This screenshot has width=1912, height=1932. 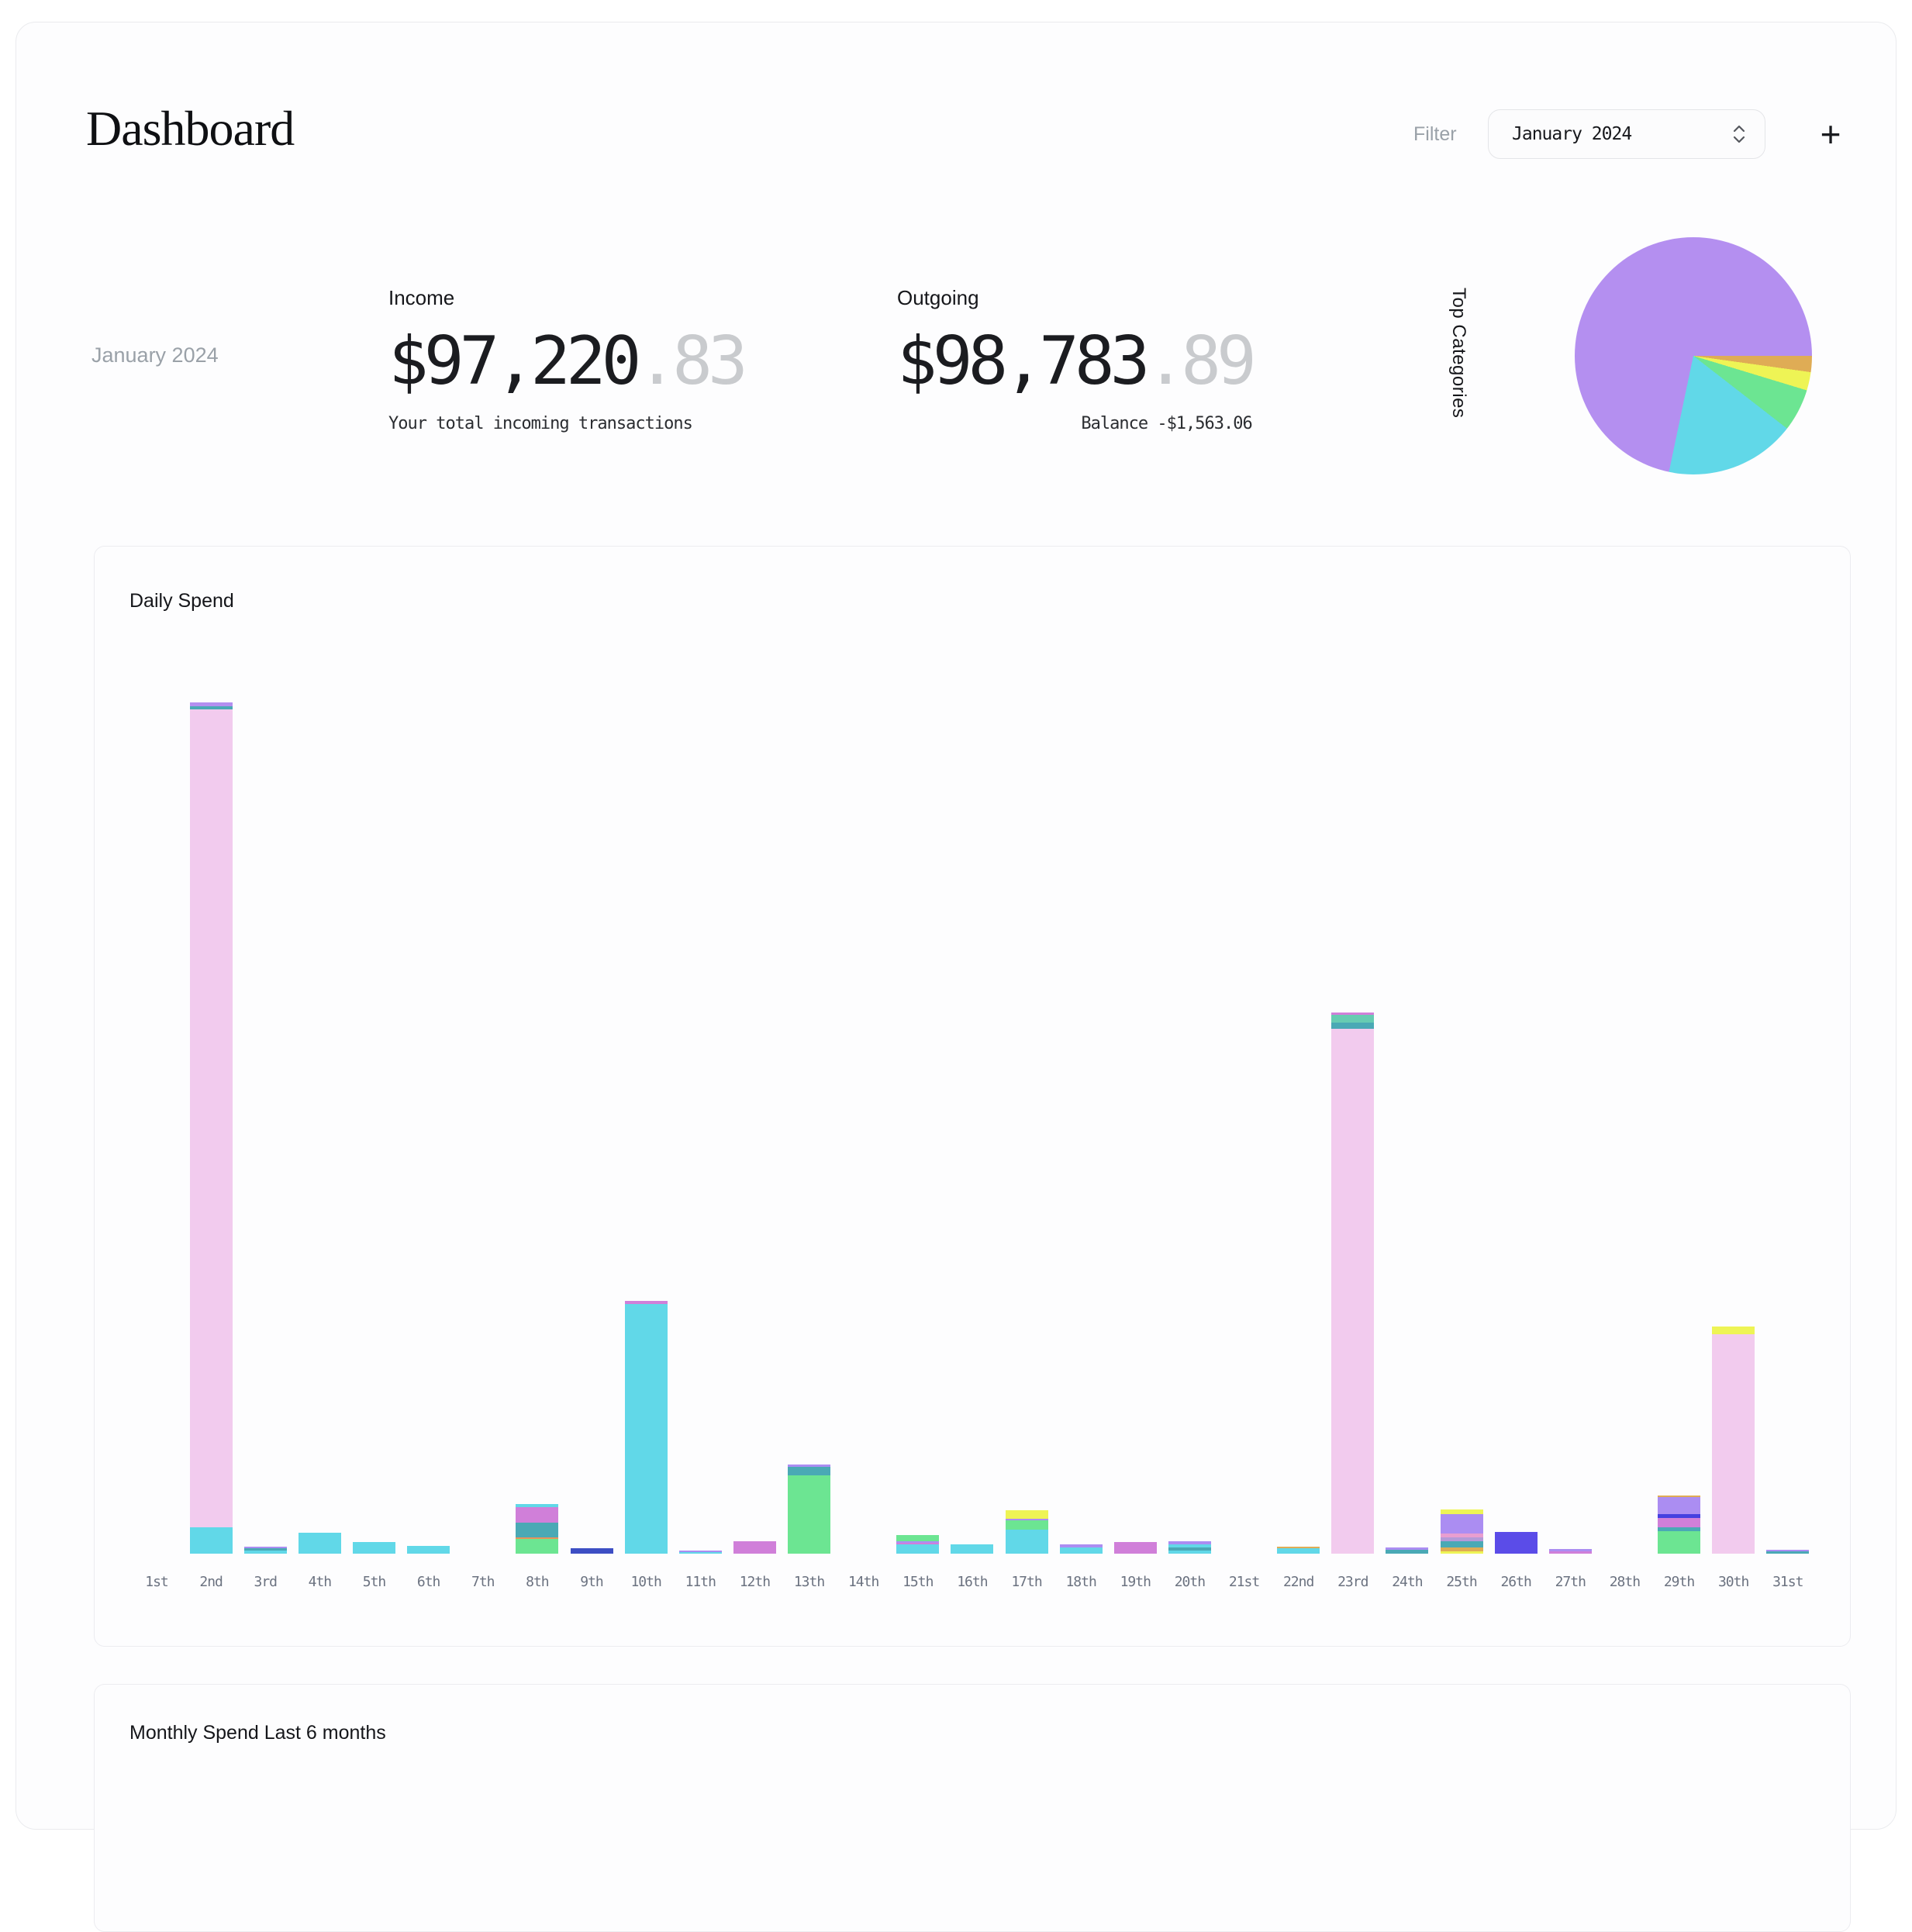 I want to click on bar-day-16th, so click(x=972, y=1127).